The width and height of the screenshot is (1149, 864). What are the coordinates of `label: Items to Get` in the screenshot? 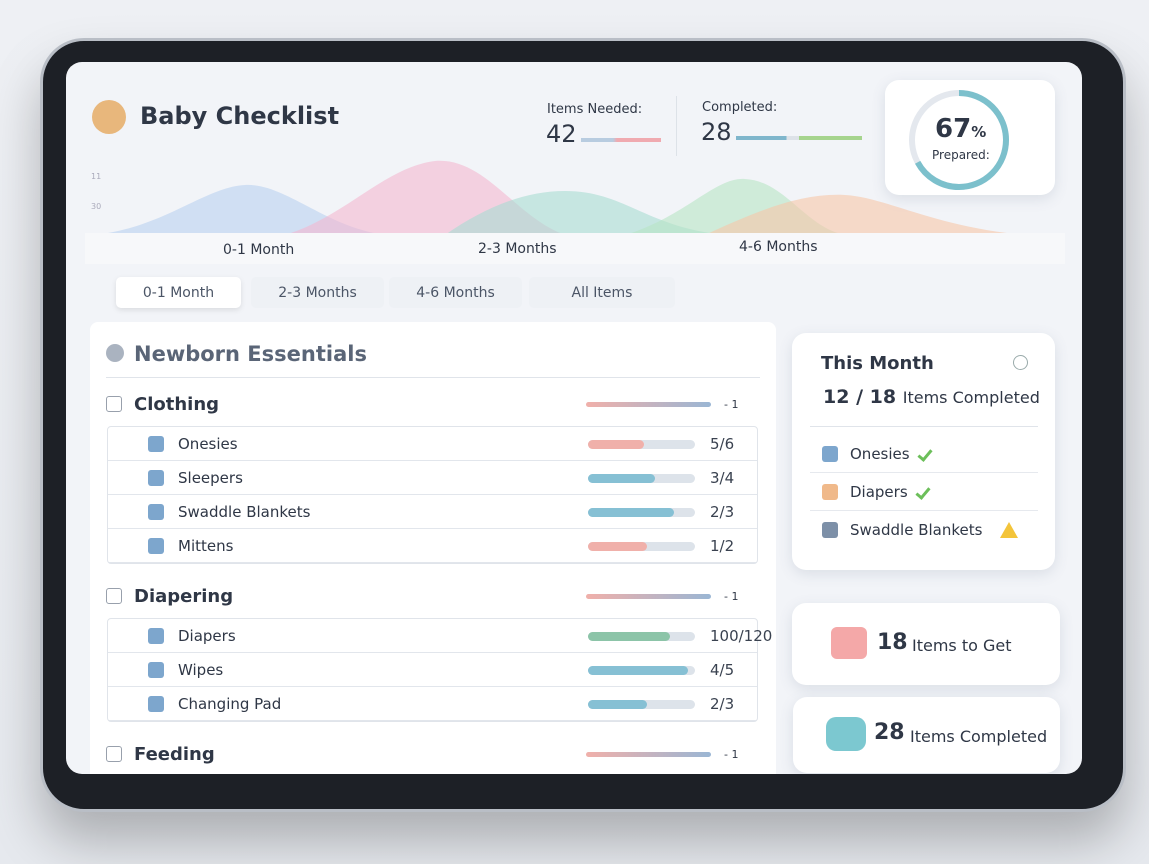 It's located at (962, 645).